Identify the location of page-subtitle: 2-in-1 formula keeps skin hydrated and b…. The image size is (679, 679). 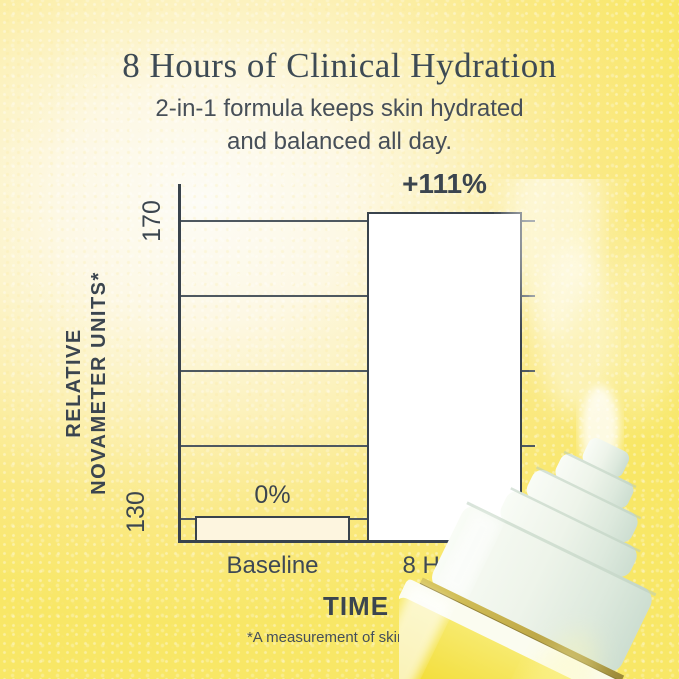
(339, 125).